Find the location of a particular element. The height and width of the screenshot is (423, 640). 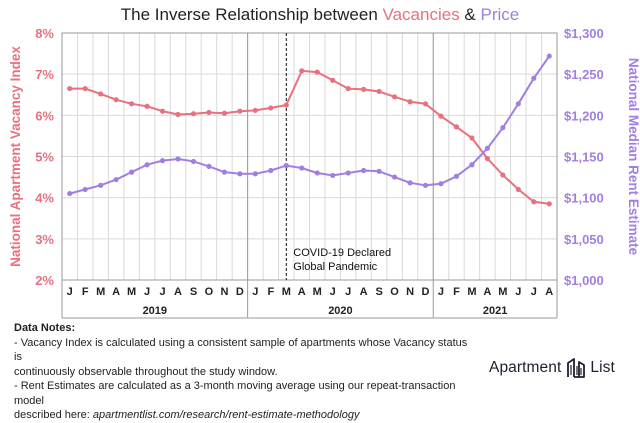

y-left-tick-label: 7% is located at coordinates (44, 74).